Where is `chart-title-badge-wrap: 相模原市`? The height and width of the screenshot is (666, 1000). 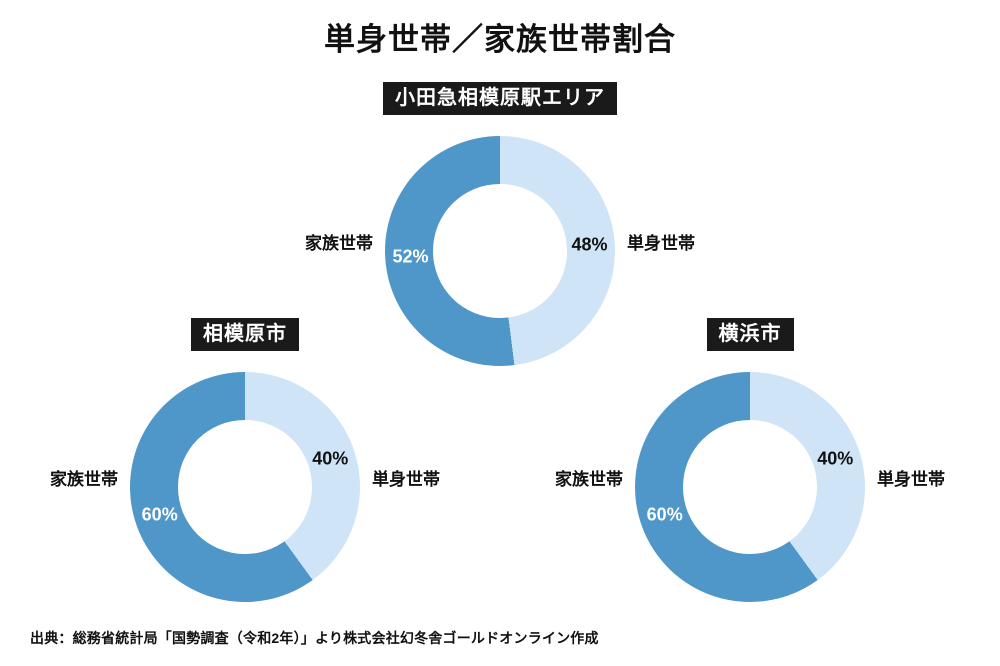 chart-title-badge-wrap: 相模原市 is located at coordinates (245, 334).